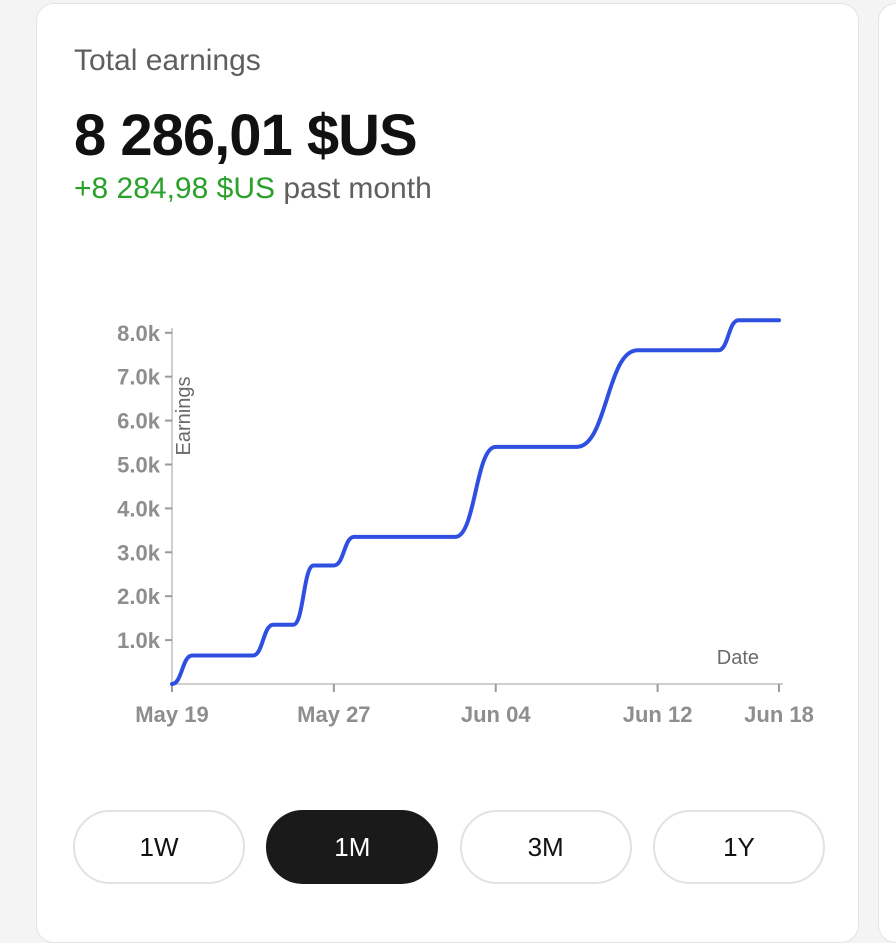 This screenshot has width=896, height=943. I want to click on x-tick-label: Jun 12, so click(658, 714).